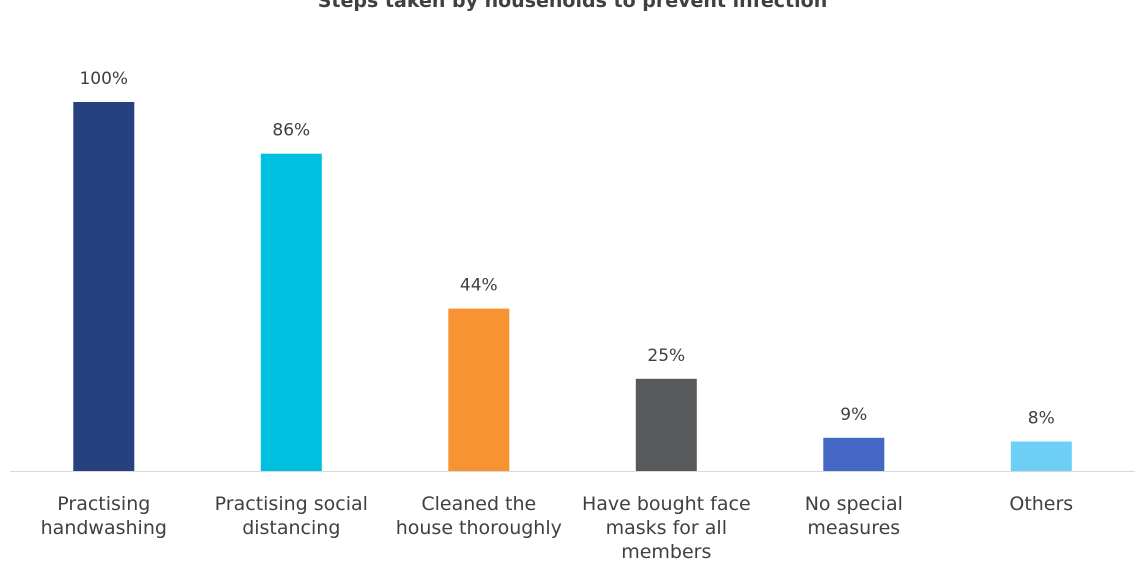 This screenshot has width=1145, height=569. What do you see at coordinates (854, 504) in the screenshot?
I see `category-label-line: No special` at bounding box center [854, 504].